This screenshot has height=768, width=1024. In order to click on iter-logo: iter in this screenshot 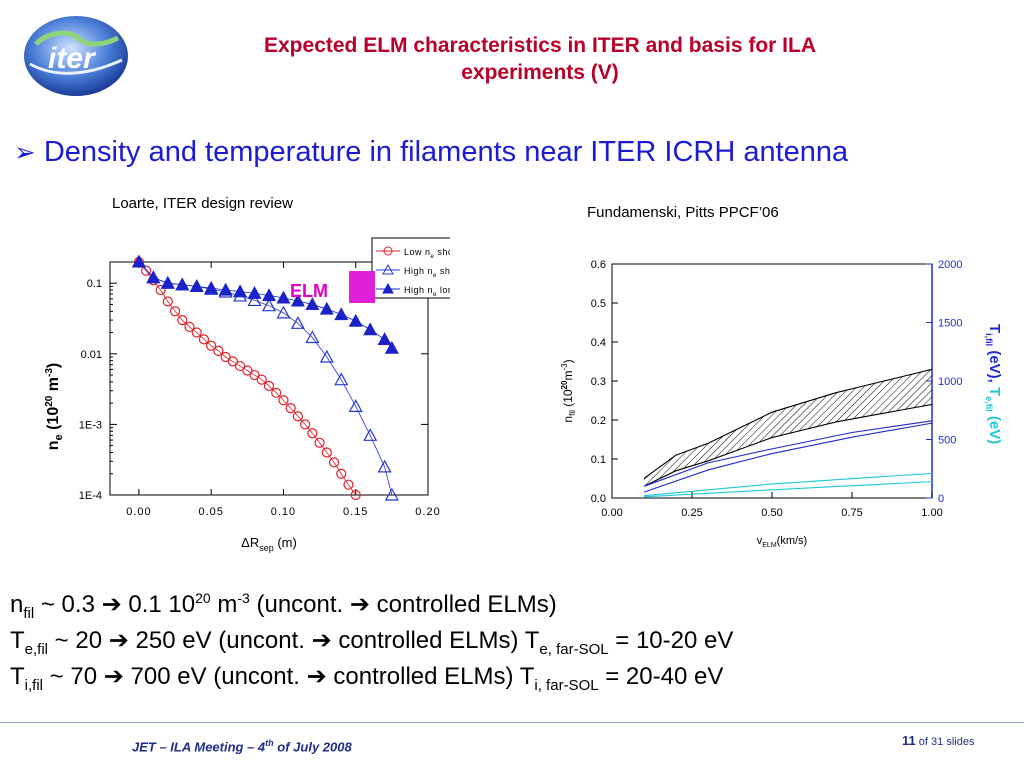, I will do `click(76, 56)`.